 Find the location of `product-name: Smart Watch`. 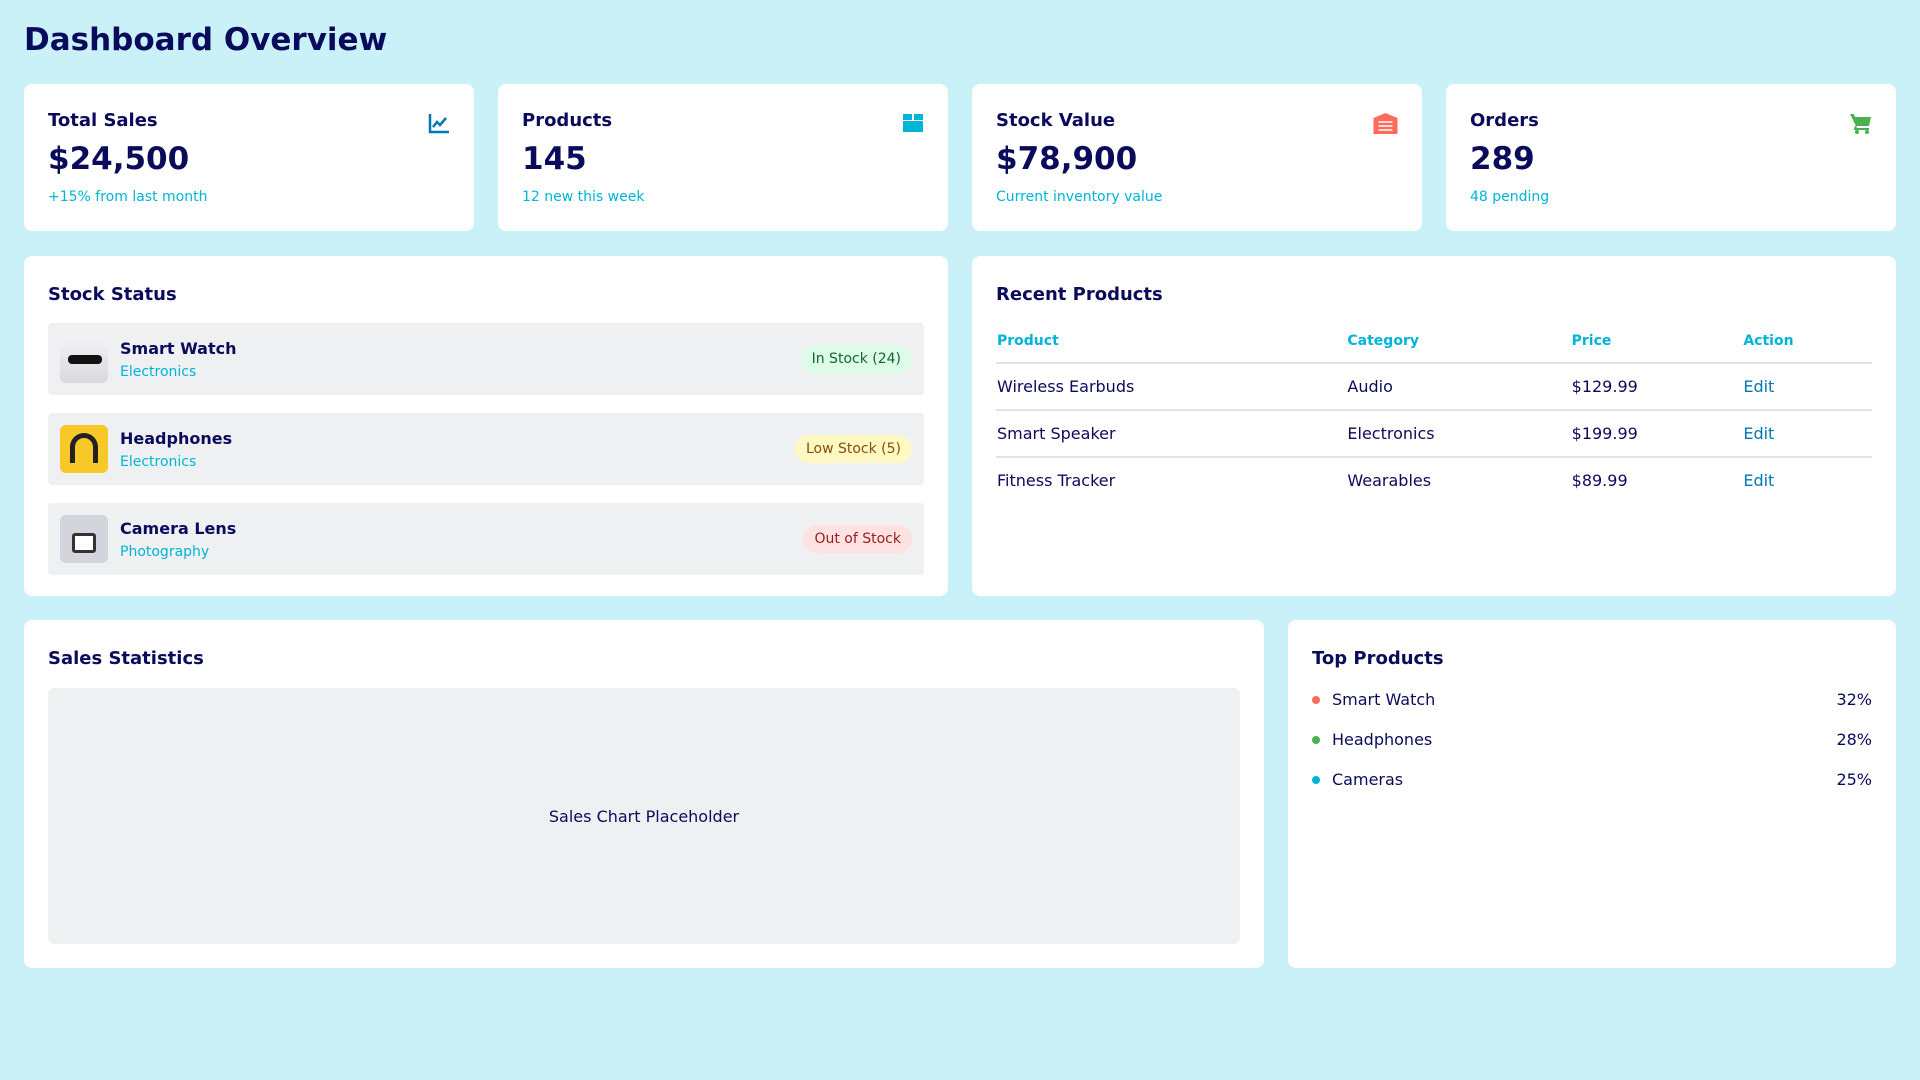

product-name: Smart Watch is located at coordinates (178, 348).